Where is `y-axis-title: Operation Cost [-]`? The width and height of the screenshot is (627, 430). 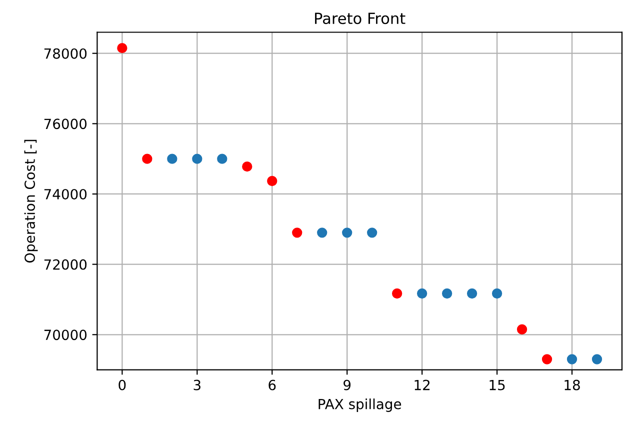
y-axis-title: Operation Cost [-] is located at coordinates (31, 201).